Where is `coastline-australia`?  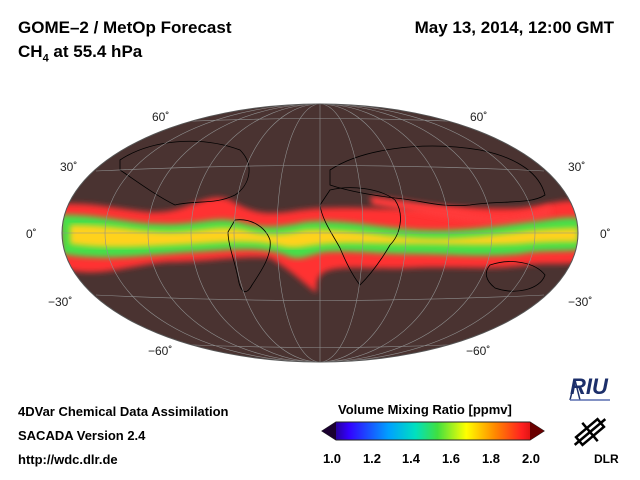
coastline-australia is located at coordinates (515, 276).